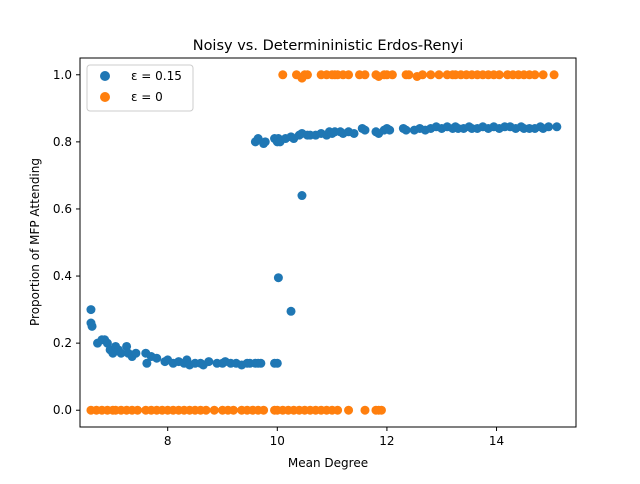 Image resolution: width=640 pixels, height=484 pixels. I want to click on x-tick-label-2: 12, so click(386, 441).